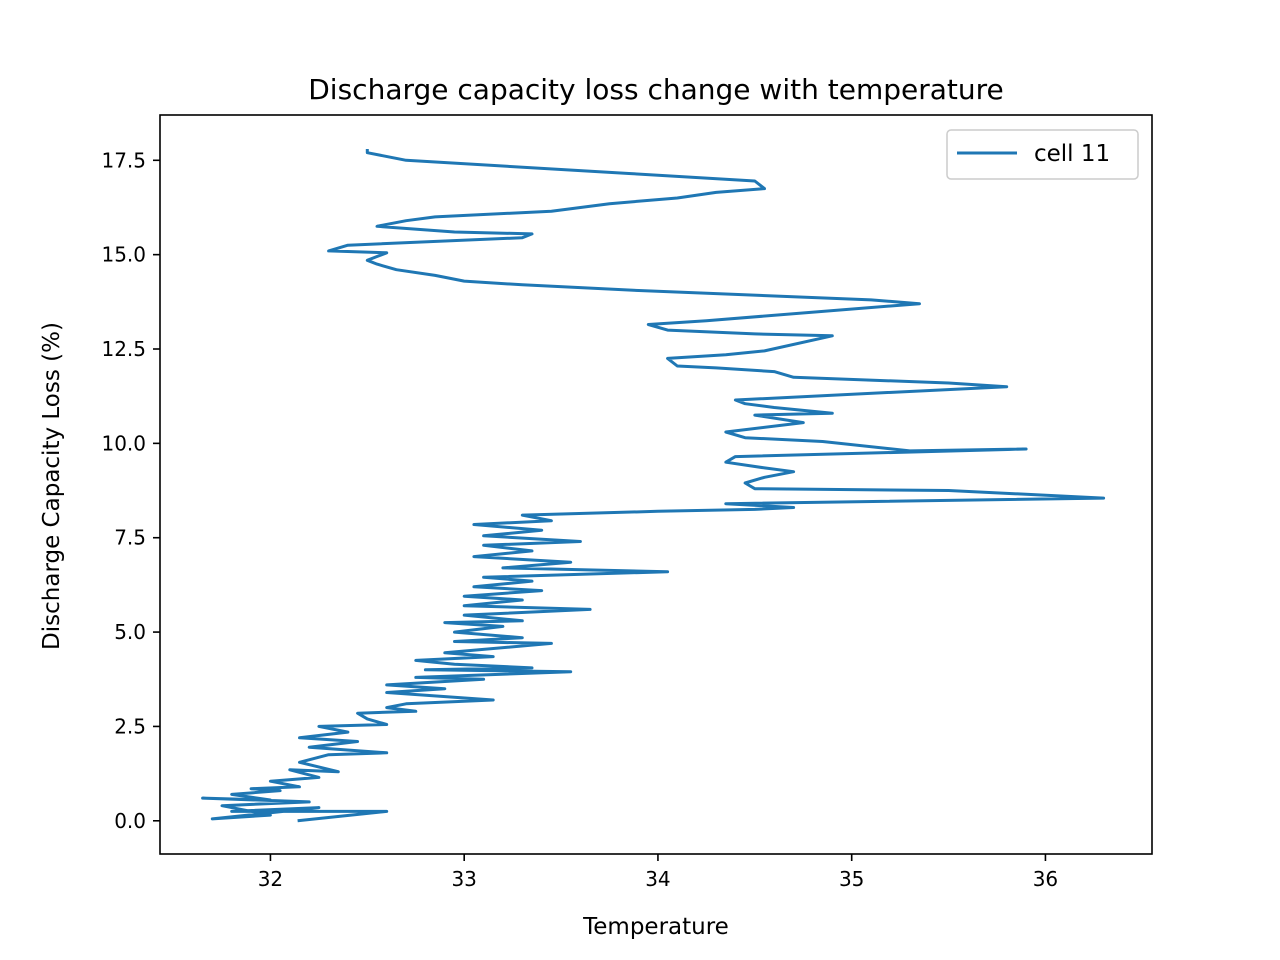 The height and width of the screenshot is (960, 1280). I want to click on y-tick-label: 5.0, so click(130, 632).